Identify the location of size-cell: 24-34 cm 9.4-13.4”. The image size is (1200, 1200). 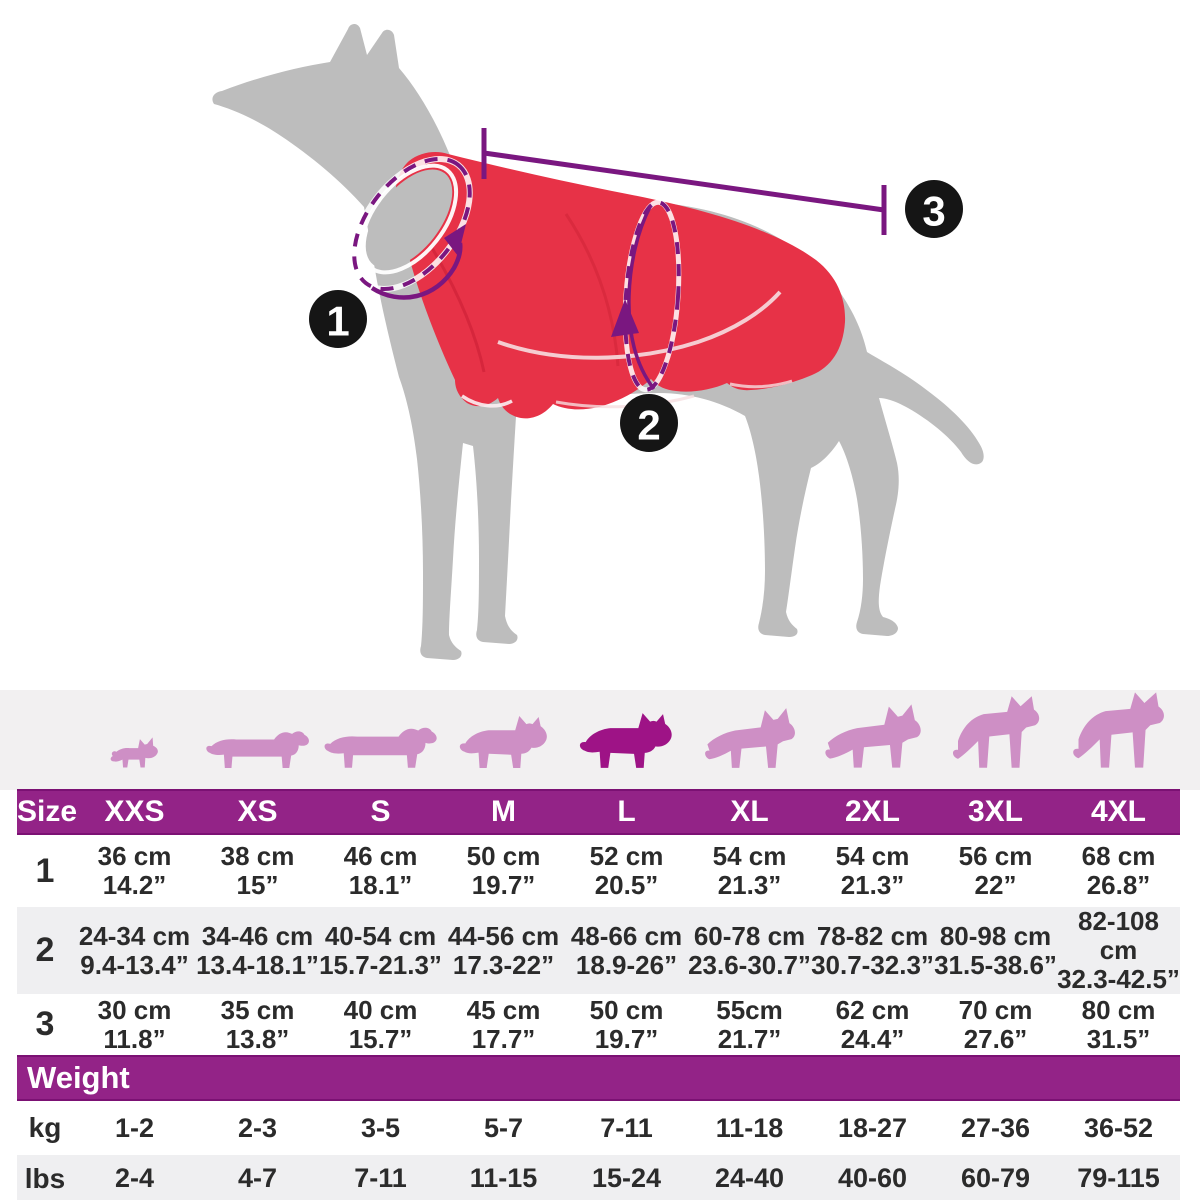
(134, 950).